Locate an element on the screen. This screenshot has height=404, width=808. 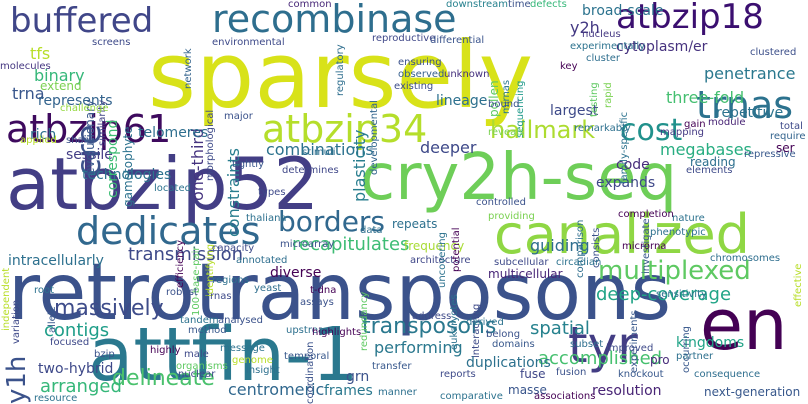
word-ensuring: ensuring is located at coordinates (420, 62).